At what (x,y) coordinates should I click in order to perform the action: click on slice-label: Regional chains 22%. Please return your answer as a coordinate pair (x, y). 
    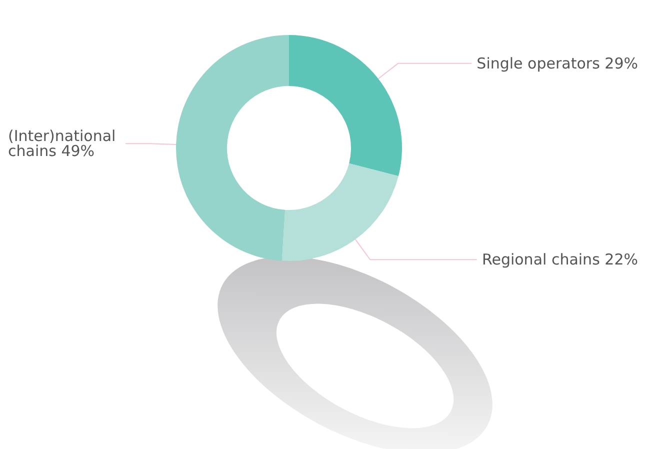
    Looking at the image, I should click on (560, 259).